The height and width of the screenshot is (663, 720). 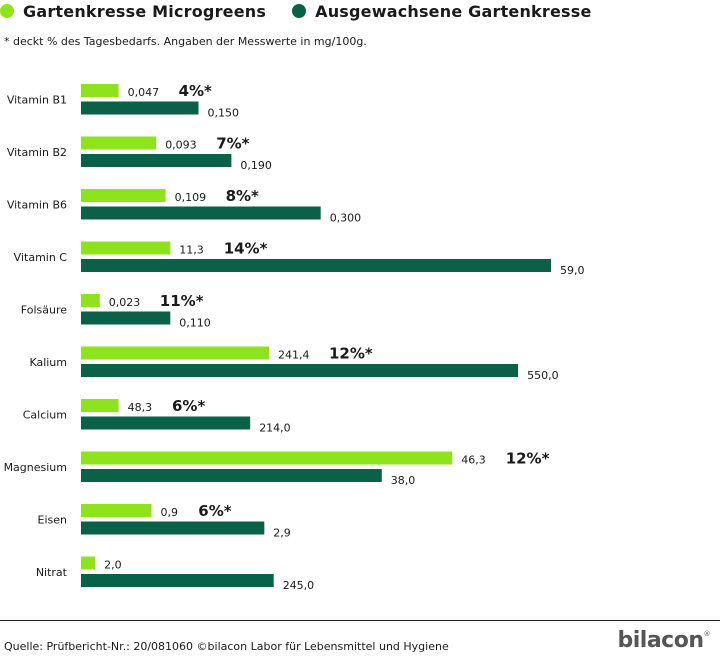 I want to click on legend-item-microgreens: Gartenkresse Microgreens, so click(x=133, y=11).